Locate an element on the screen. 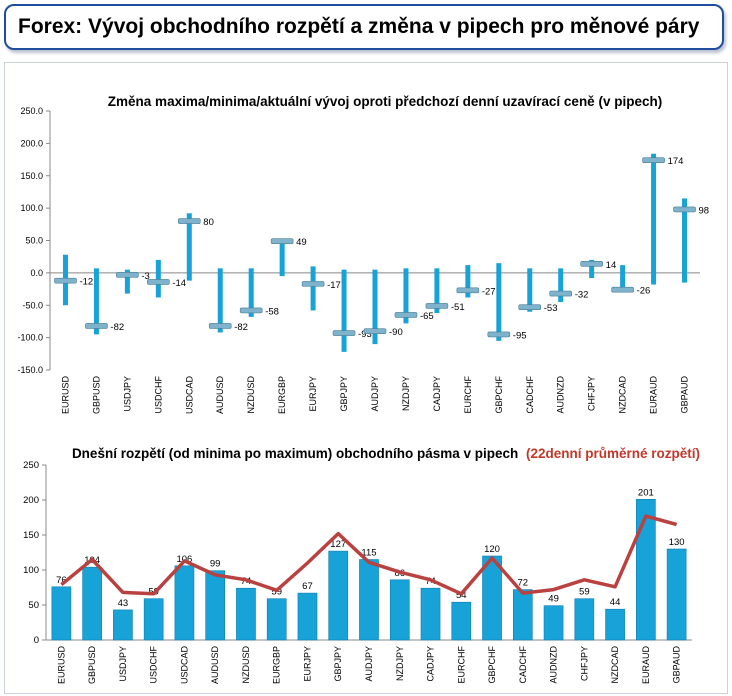  chart1-data-label: 98 is located at coordinates (704, 210).